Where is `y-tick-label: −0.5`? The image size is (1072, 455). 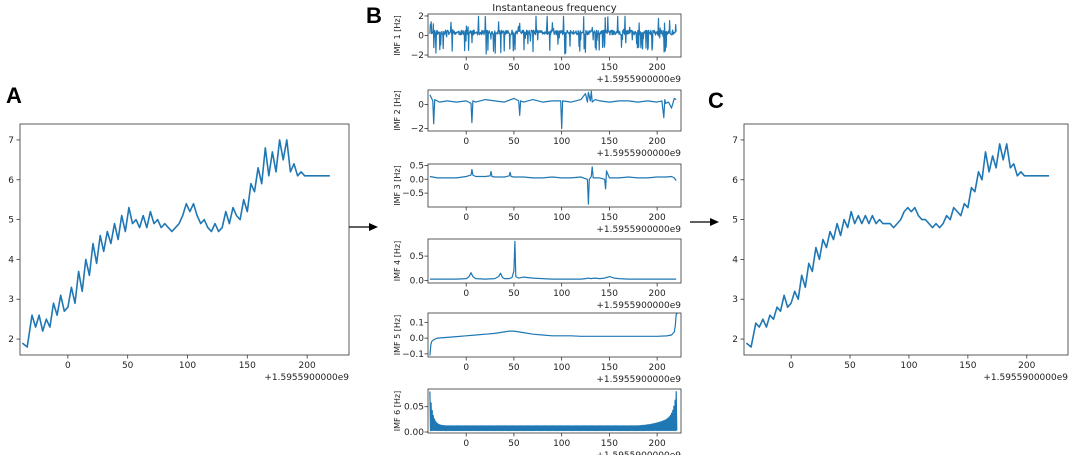 y-tick-label: −0.5 is located at coordinates (413, 194).